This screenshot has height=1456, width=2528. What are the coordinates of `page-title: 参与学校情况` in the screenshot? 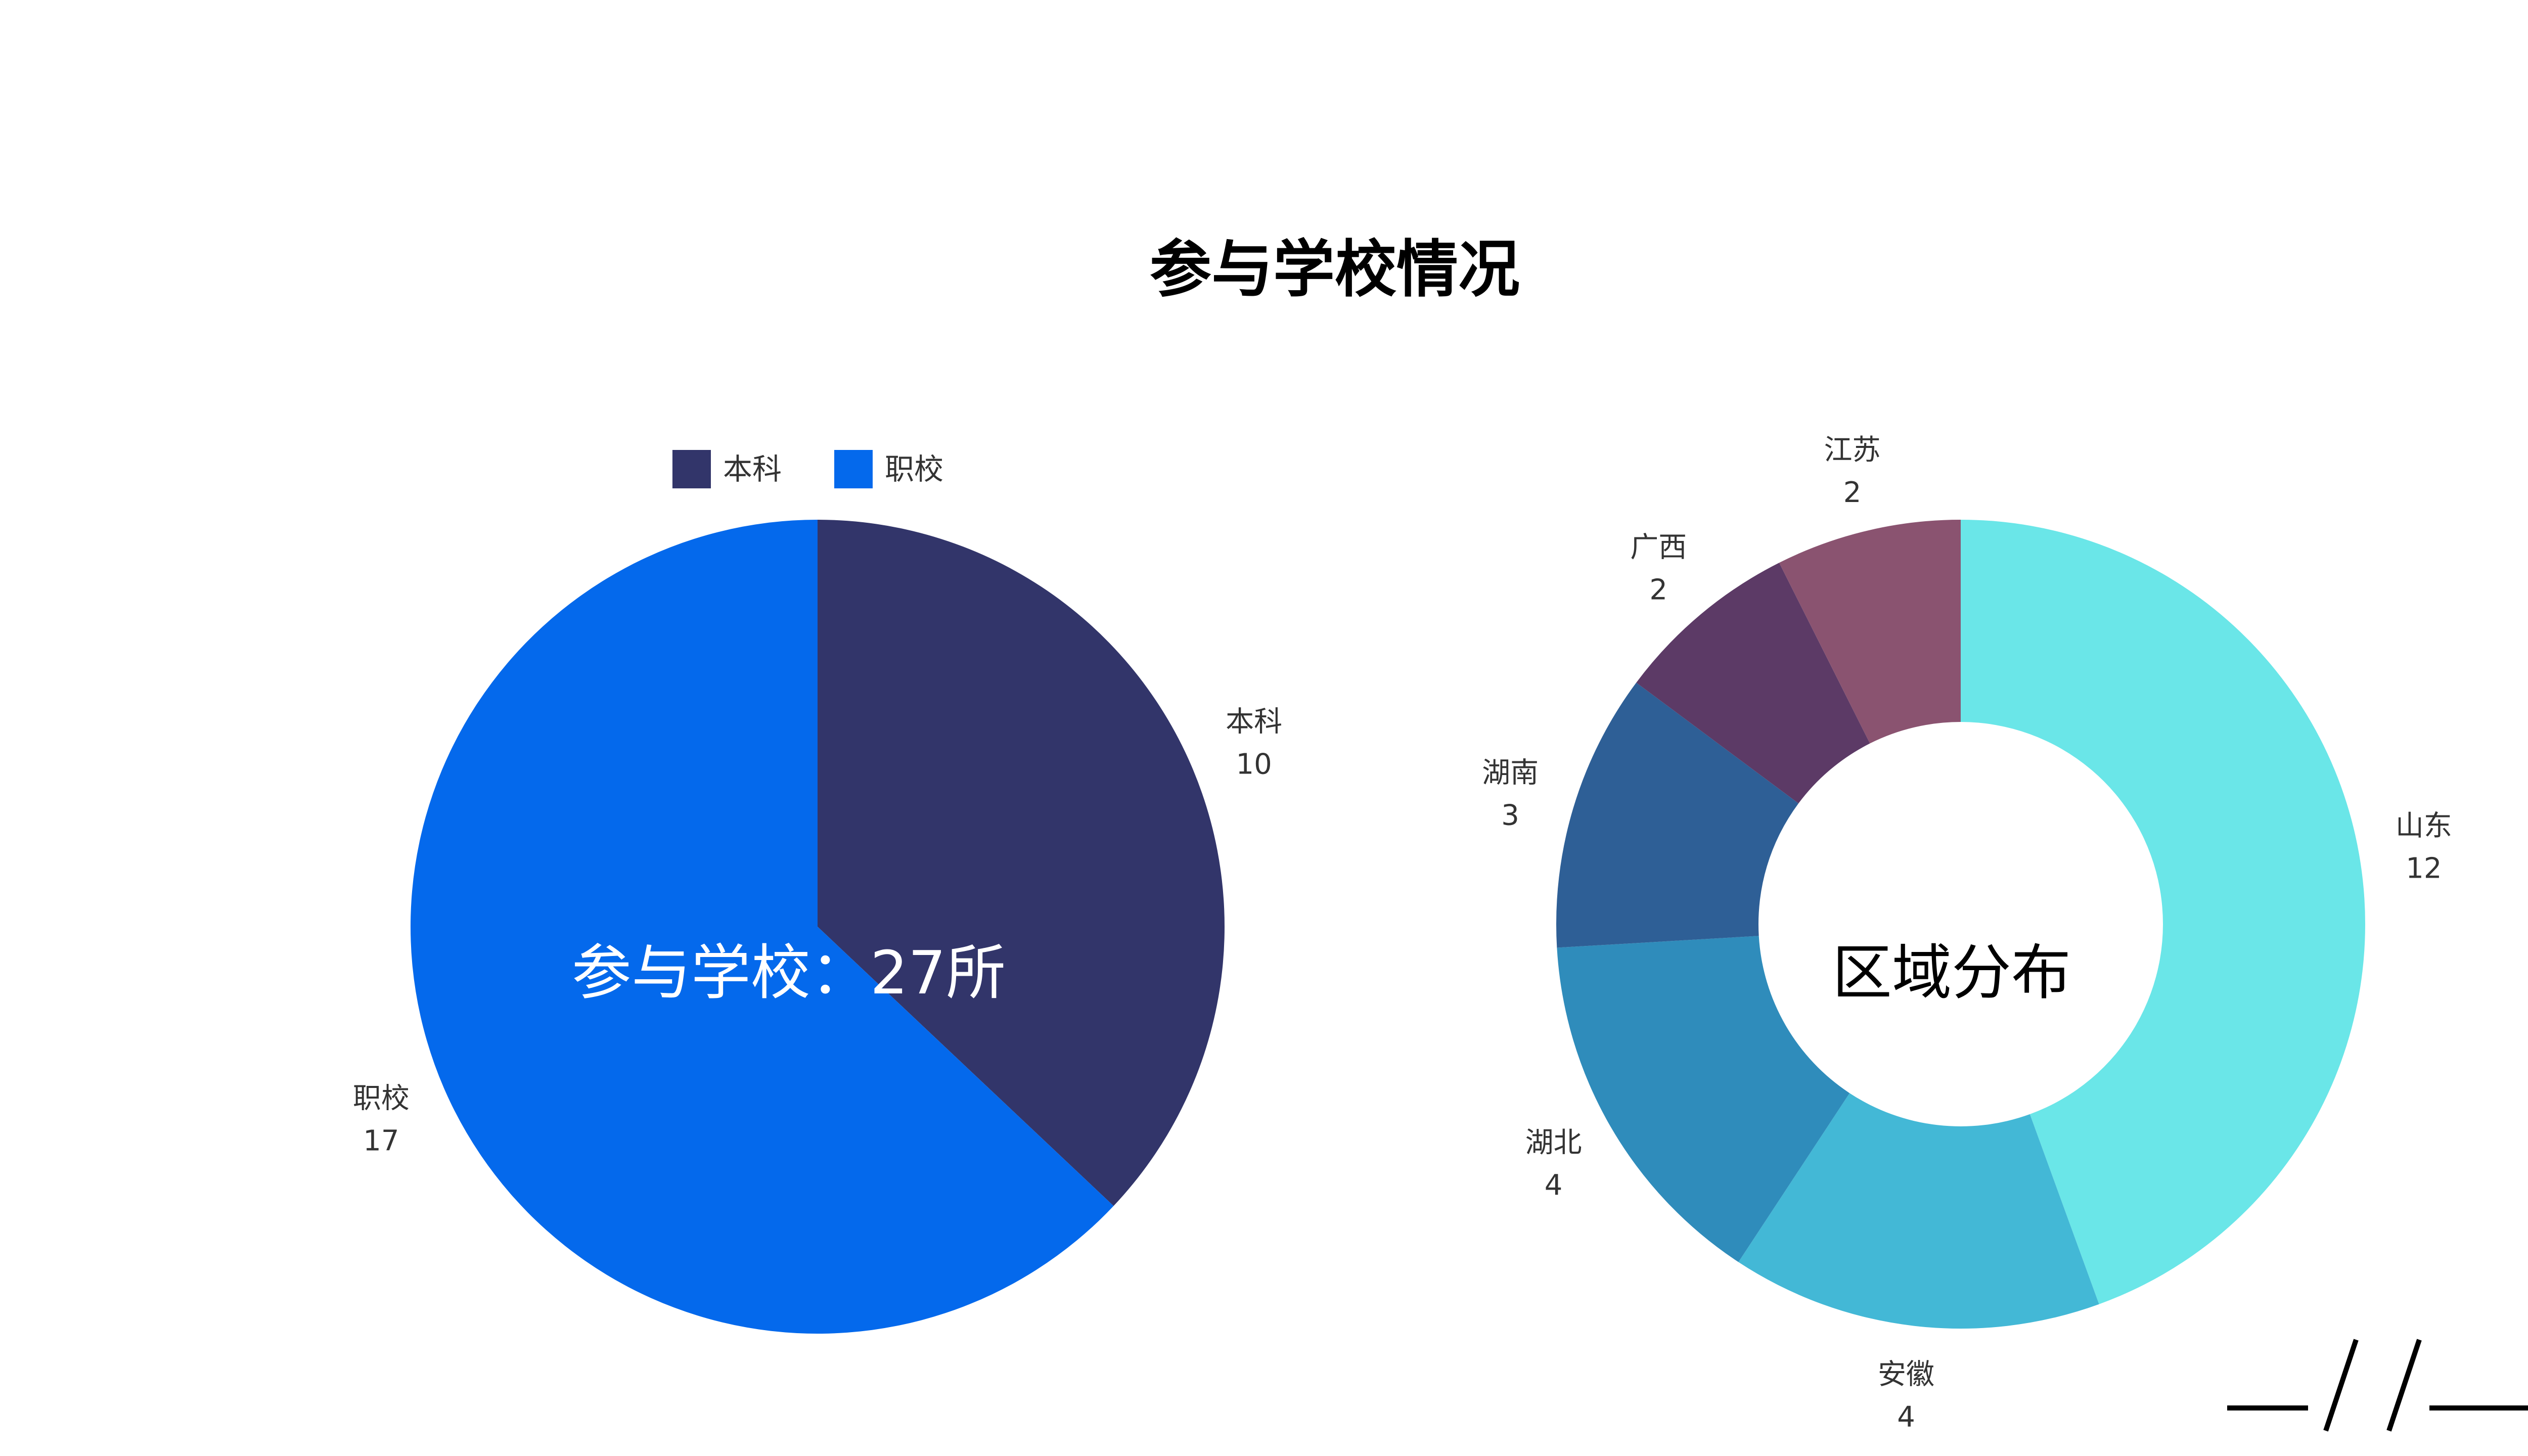 It's located at (1335, 269).